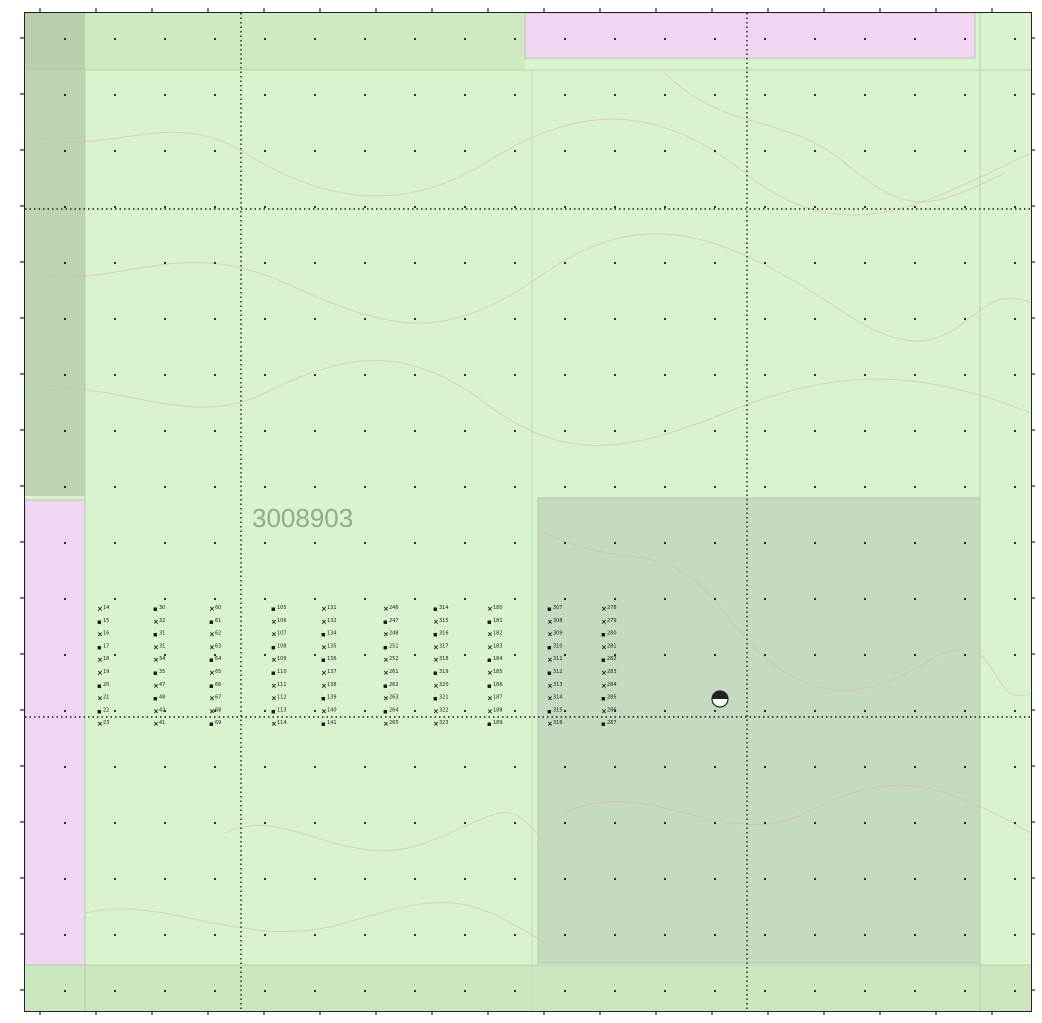 Image resolution: width=1042 pixels, height=1023 pixels. I want to click on sample-point-label: 186, so click(498, 685).